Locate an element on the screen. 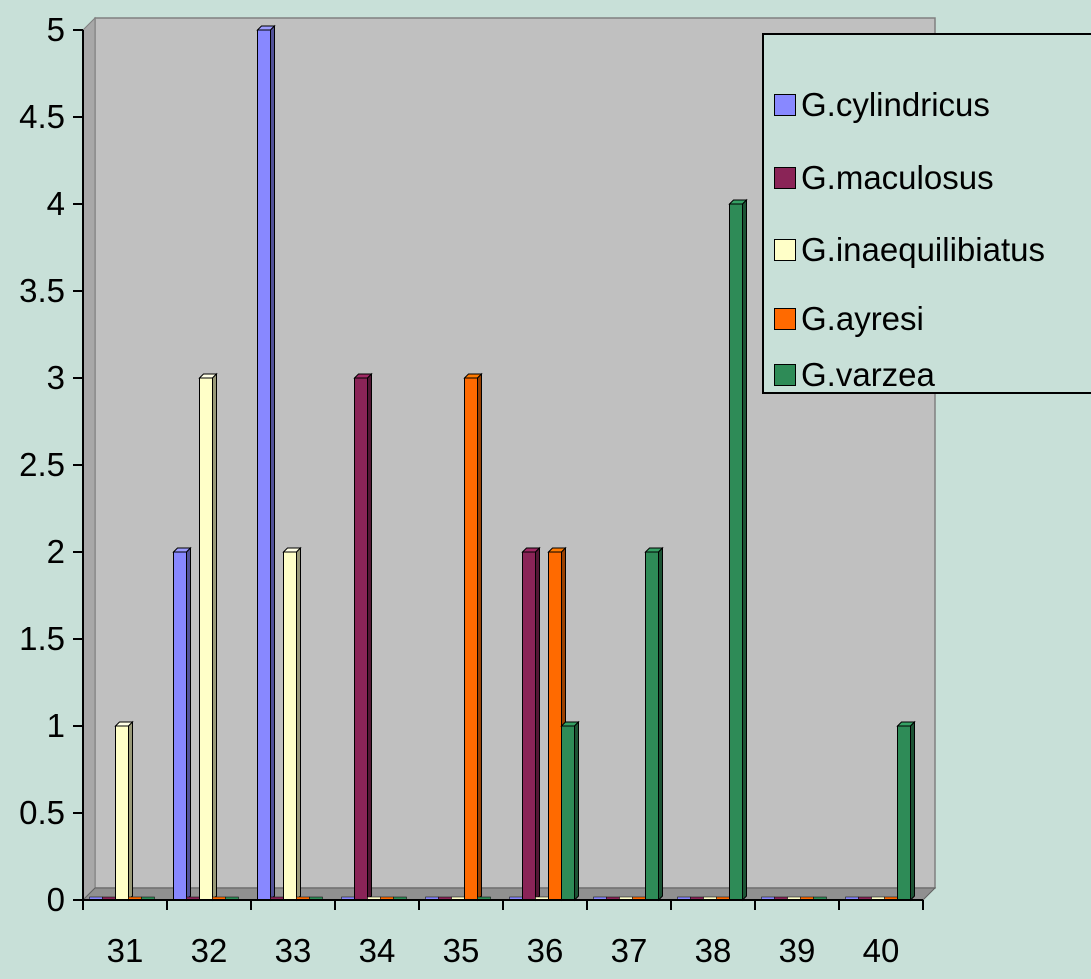 This screenshot has height=979, width=1091. y-axis-tick-labels: 0 0.5 1 1.5 2 2.5 3 3.5 4 4.5 5 is located at coordinates (42, 464).